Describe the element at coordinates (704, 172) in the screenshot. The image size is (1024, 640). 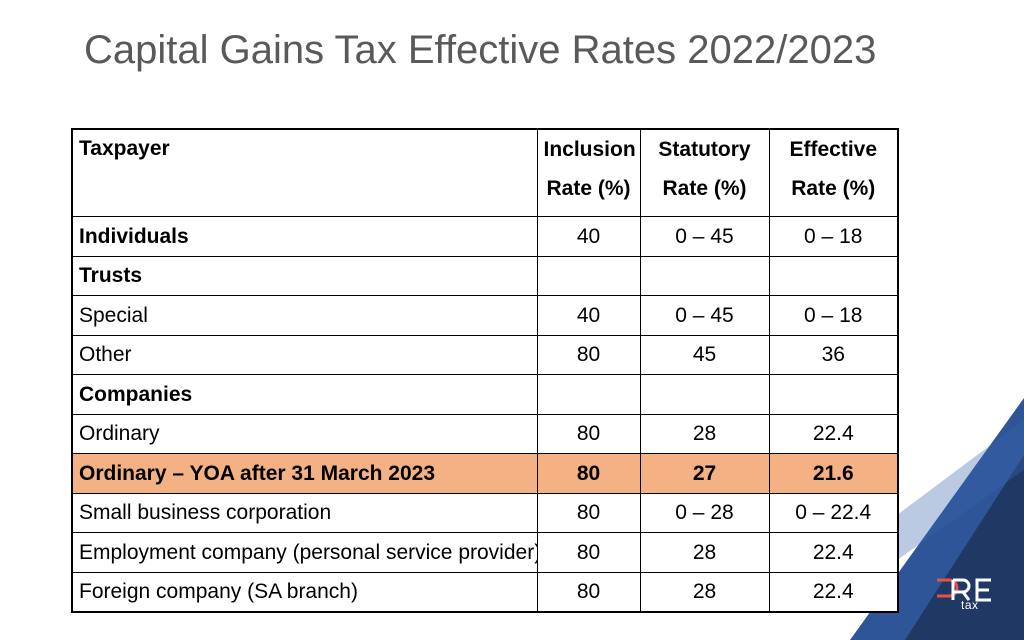
I see `header-statutory-rate: Statutory Rate (%)` at that location.